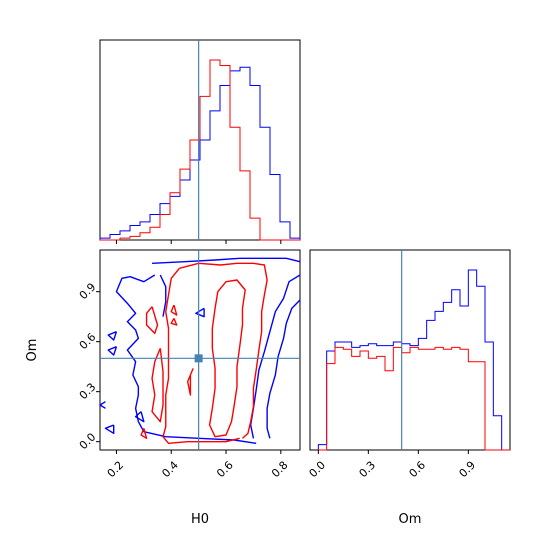 The width and height of the screenshot is (550, 550). Describe the element at coordinates (32, 350) in the screenshot. I see `y-axis-label-om: Om` at that location.